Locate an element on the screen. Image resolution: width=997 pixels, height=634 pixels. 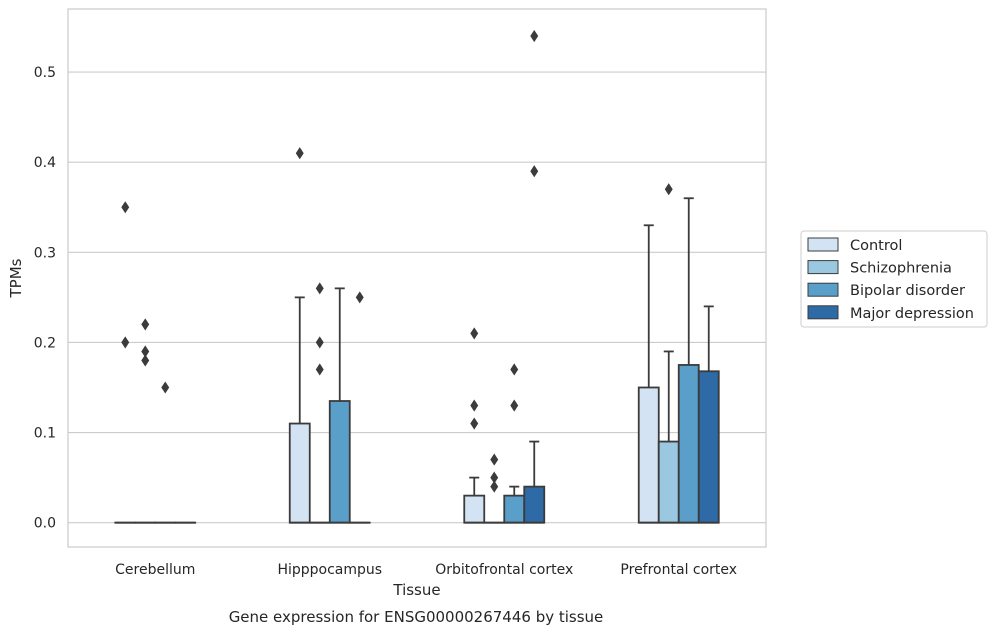
legend-label: Schizophrenia is located at coordinates (901, 269).